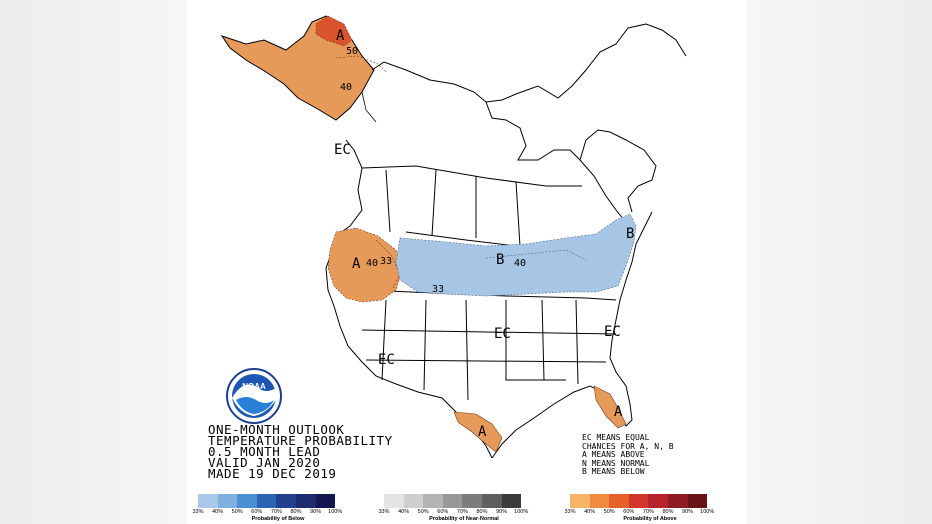 The width and height of the screenshot is (932, 524). Describe the element at coordinates (502, 334) in the screenshot. I see `label-ec-central: EC` at that location.